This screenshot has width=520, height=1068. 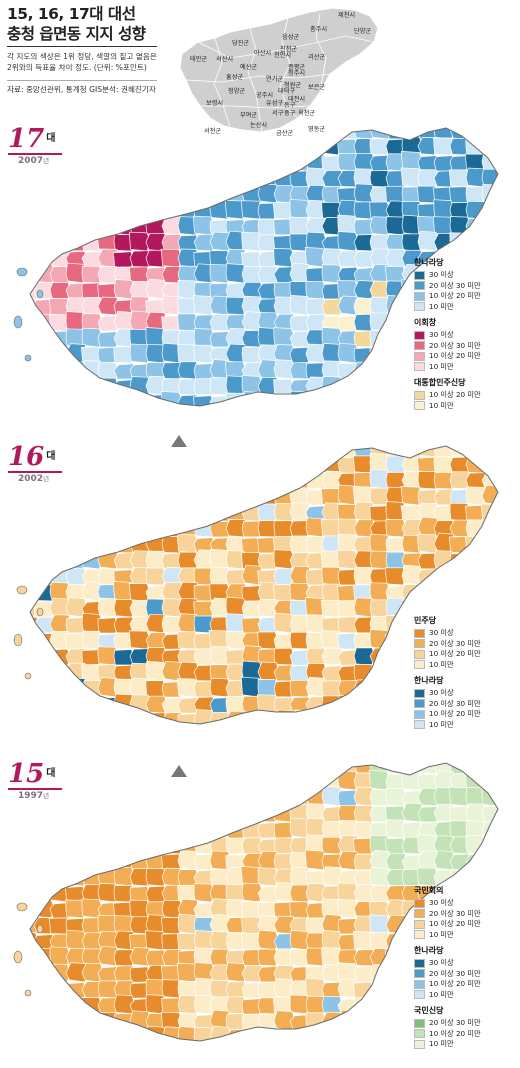 I want to click on legend-label: 30 이상, so click(x=441, y=633).